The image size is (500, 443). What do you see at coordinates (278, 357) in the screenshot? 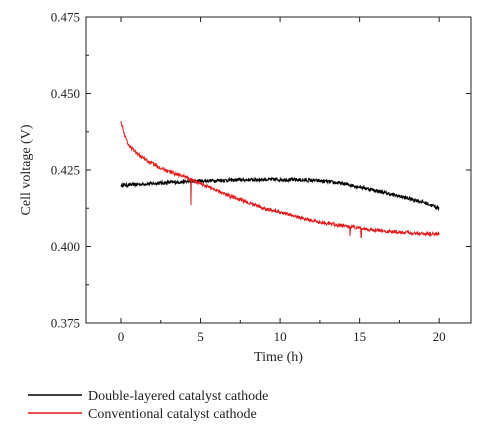
I see `x-axis-label: Time (h)` at bounding box center [278, 357].